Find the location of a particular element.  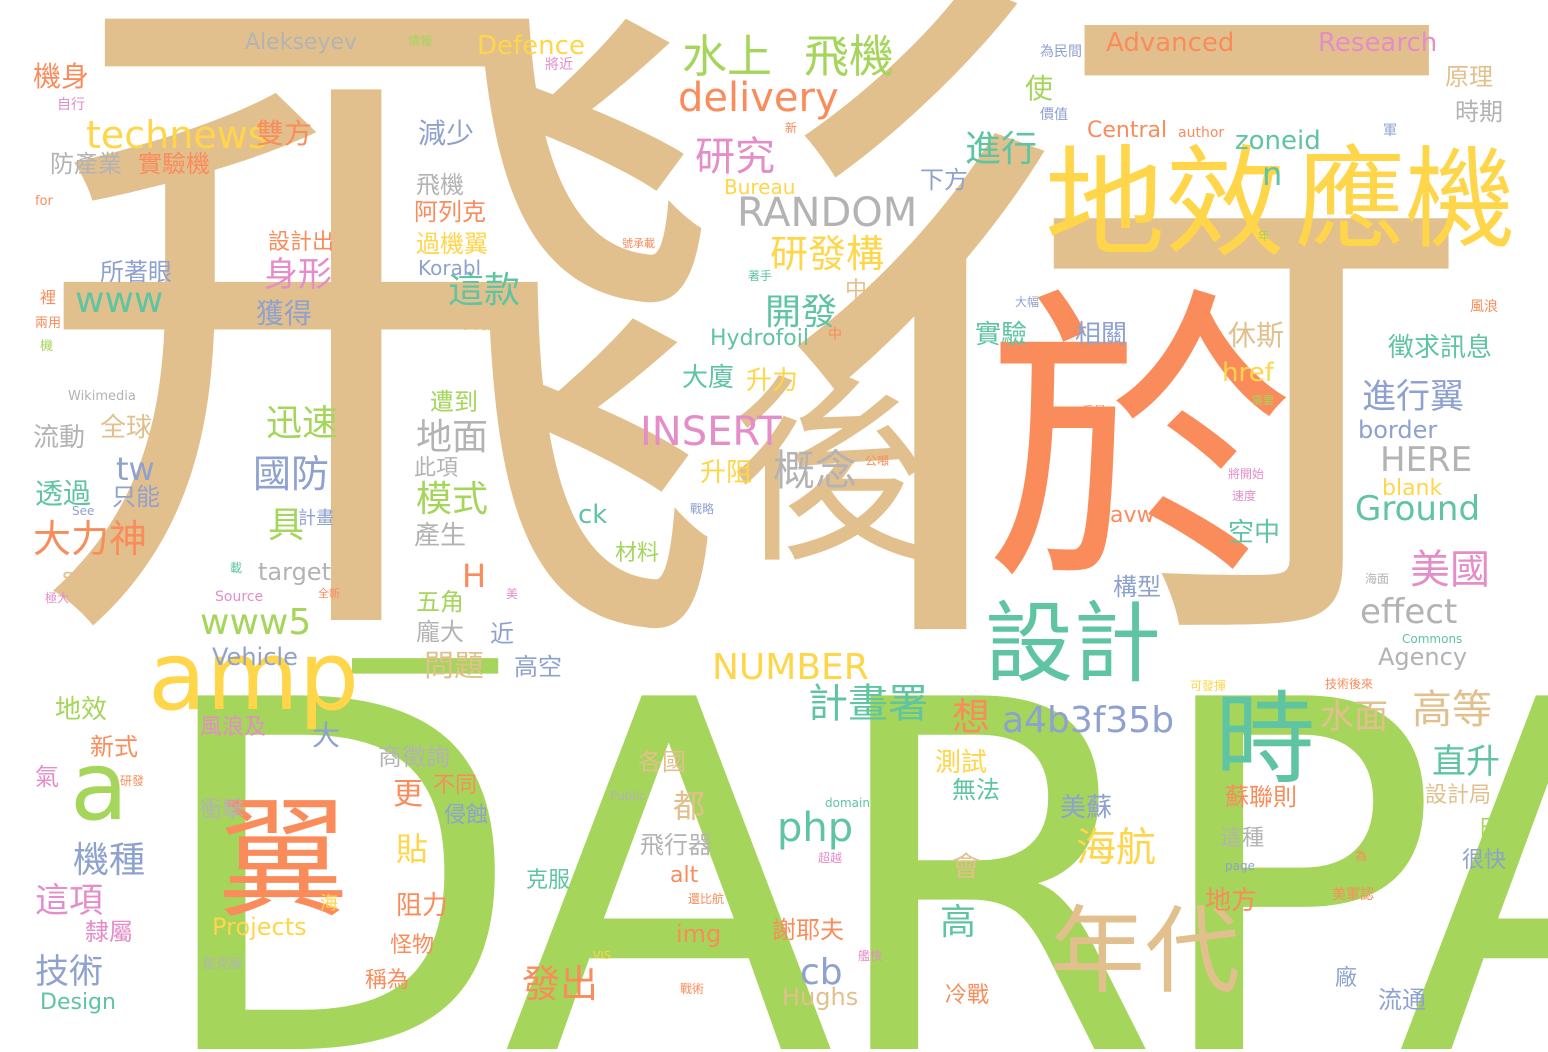

word-jihua: 計畫 is located at coordinates (316, 518).